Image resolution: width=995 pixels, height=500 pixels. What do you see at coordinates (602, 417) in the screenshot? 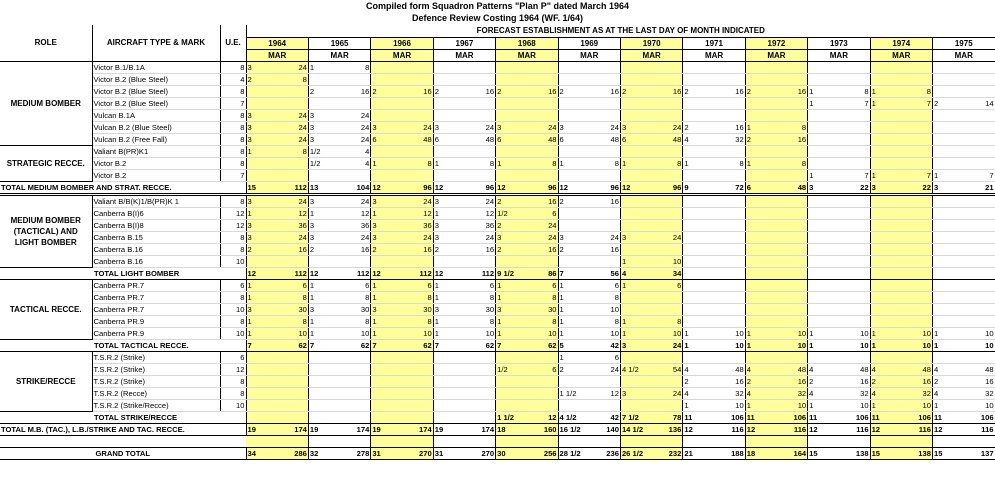
I see `aircraft-value: 42` at bounding box center [602, 417].